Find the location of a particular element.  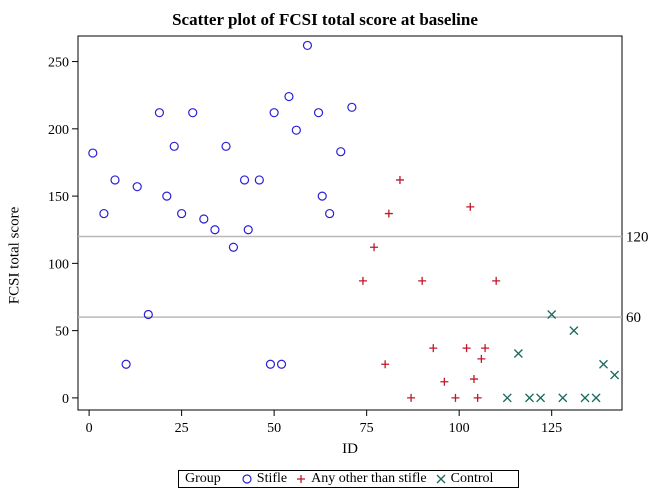

x-tick-label: 25 is located at coordinates (182, 428).